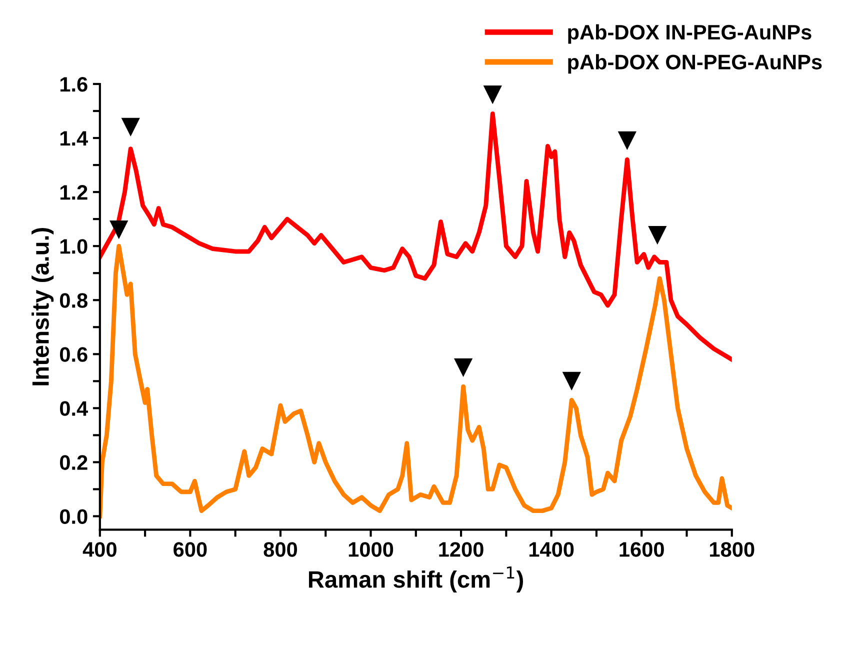 This screenshot has height=646, width=854. Describe the element at coordinates (416, 579) in the screenshot. I see `x-axis-title: Raman shift (cm$^{−1}$)` at that location.